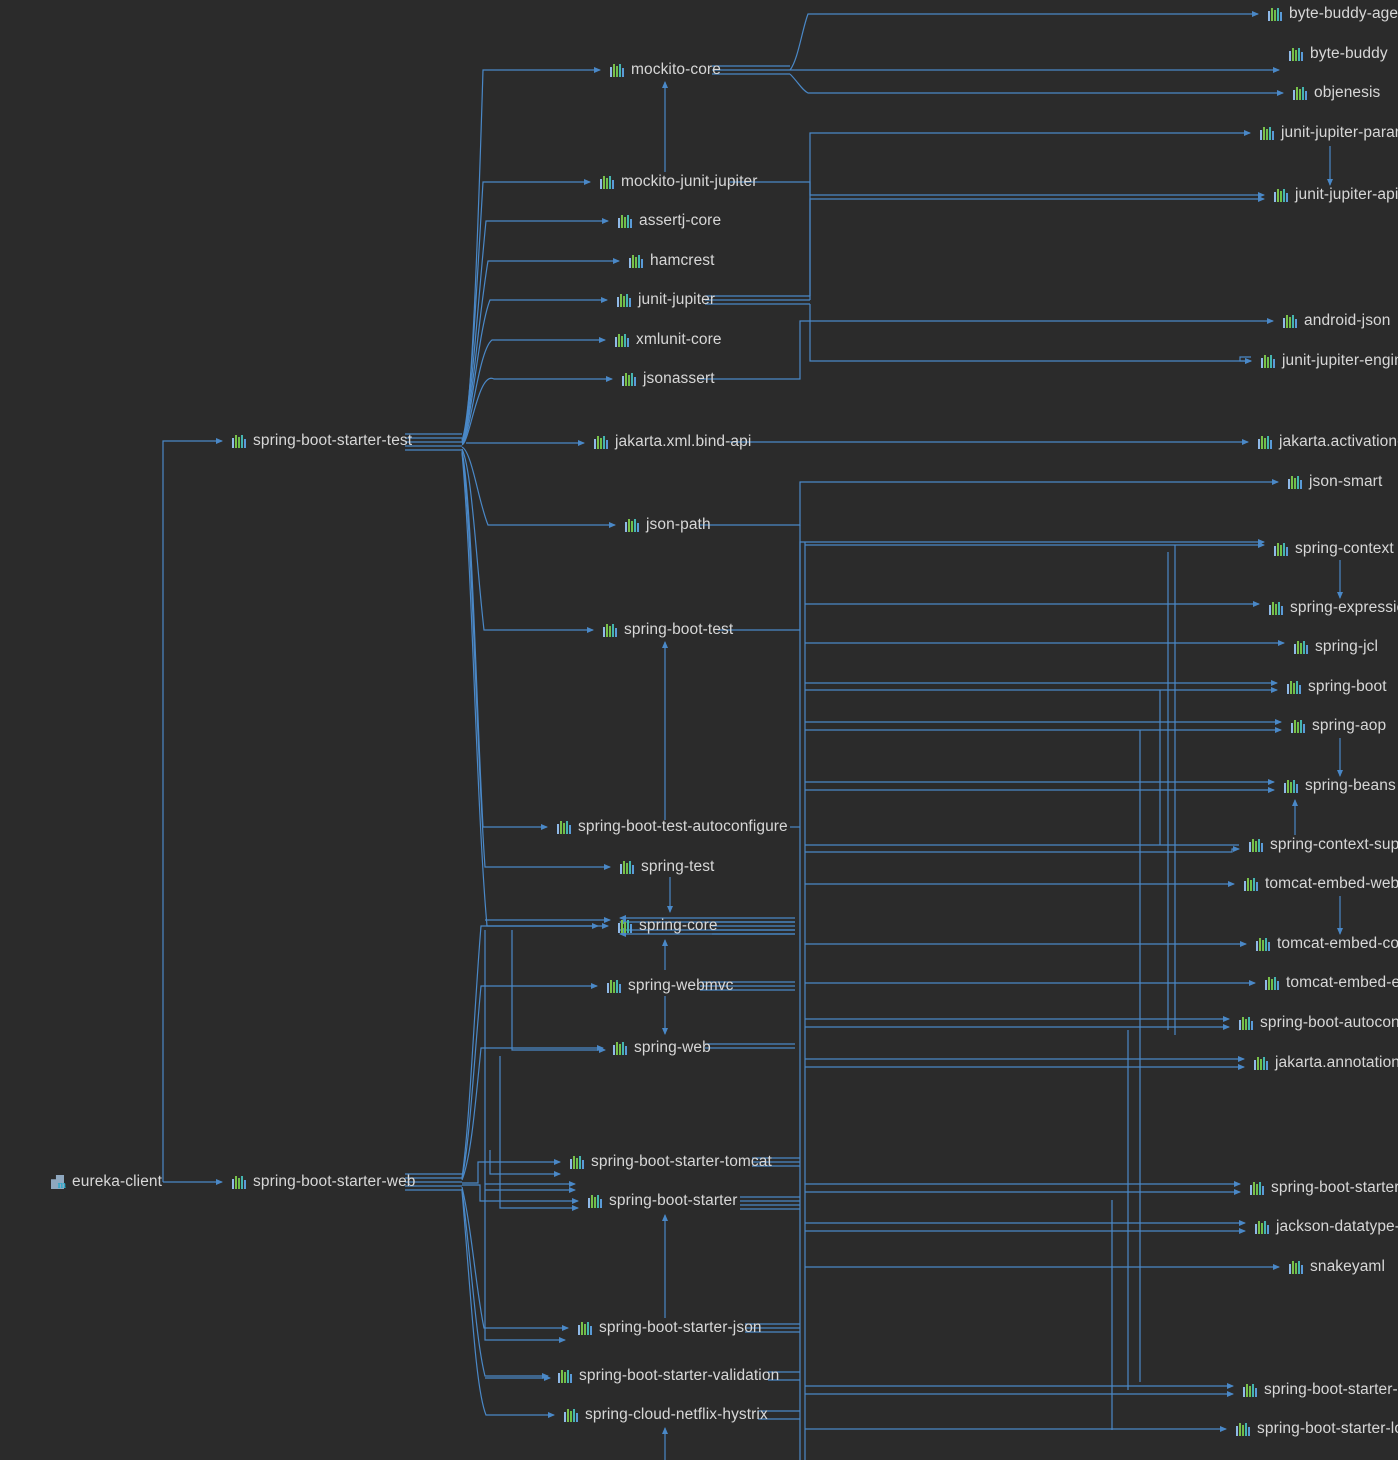  Describe the element at coordinates (1346, 194) in the screenshot. I see `node-label: junit-jupiter-api` at that location.